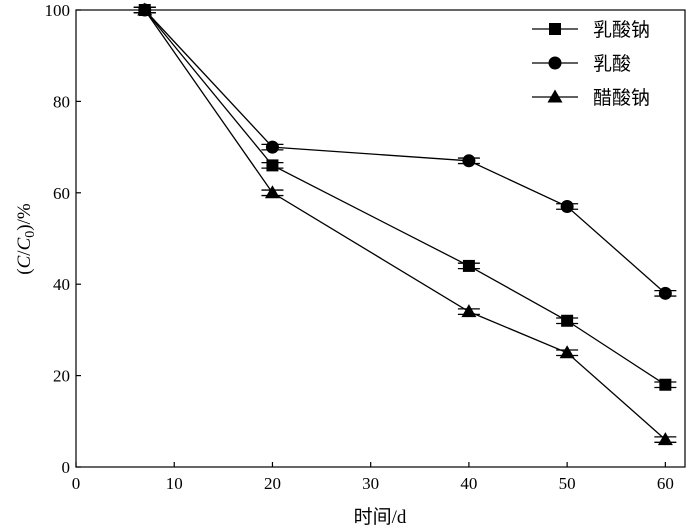 The width and height of the screenshot is (700, 531). I want to click on legend-item-square: 乳酸钠, so click(591, 30).